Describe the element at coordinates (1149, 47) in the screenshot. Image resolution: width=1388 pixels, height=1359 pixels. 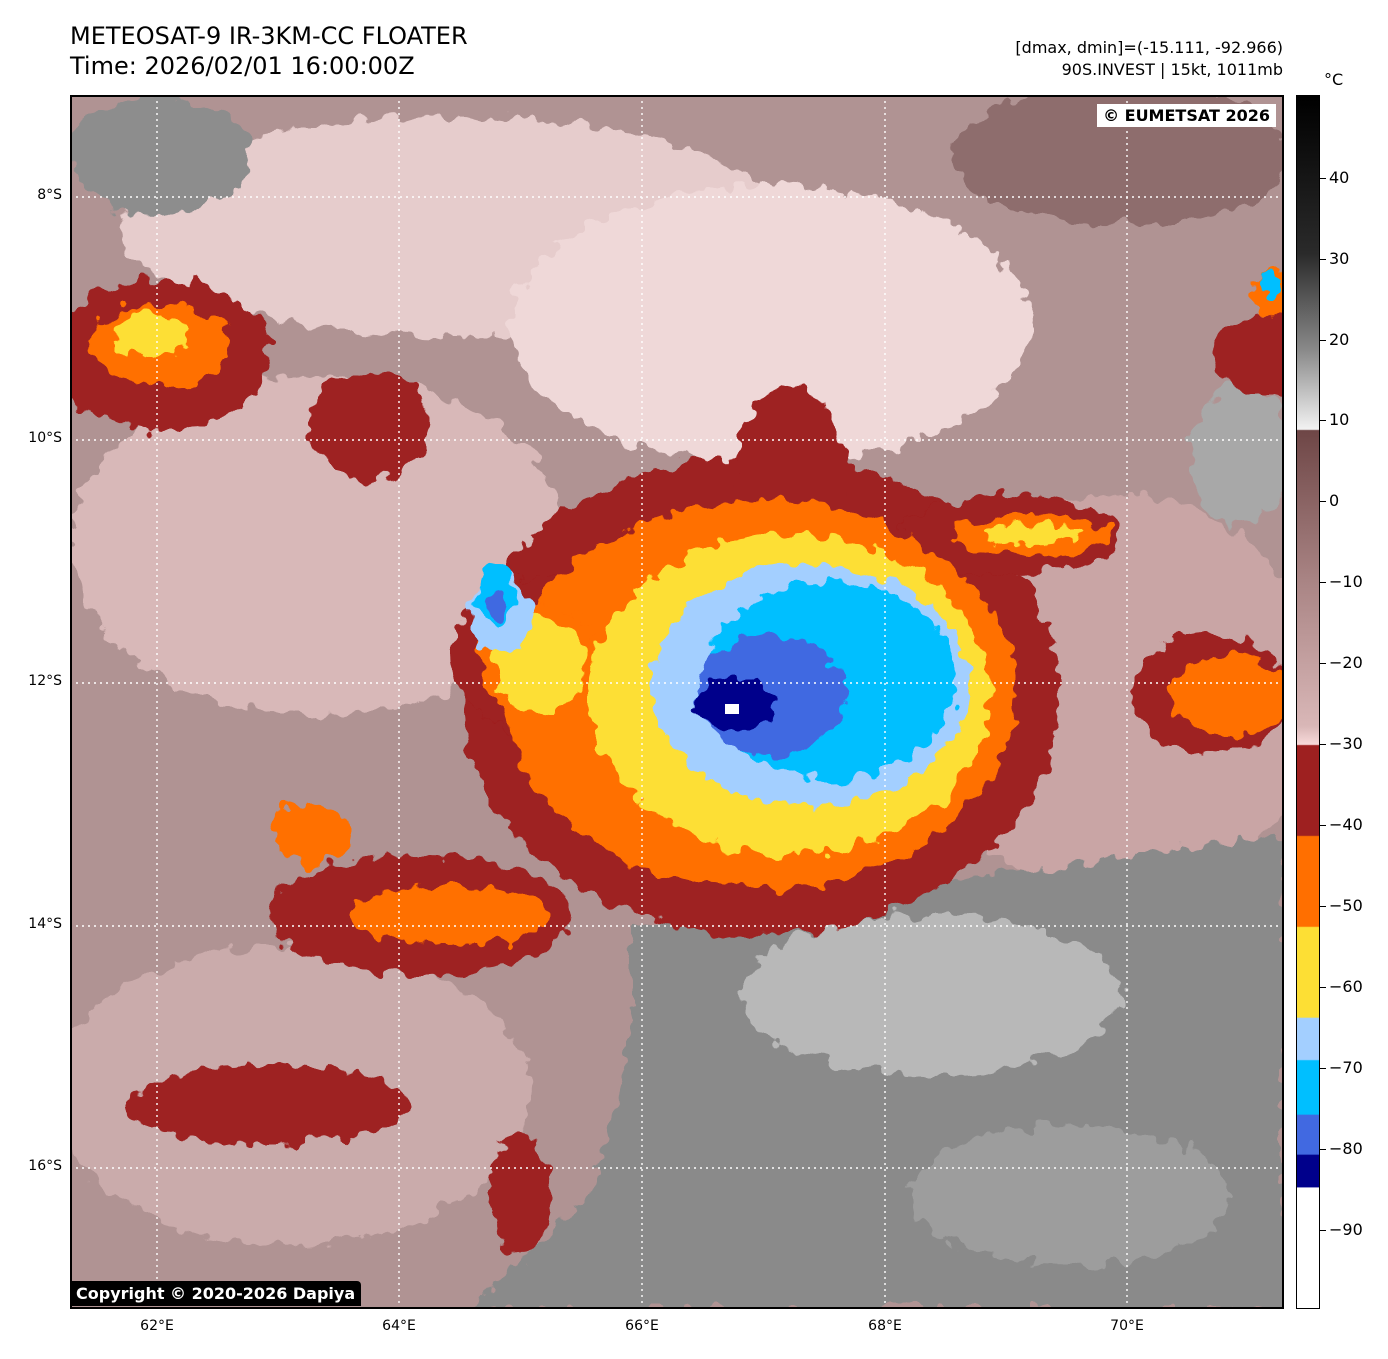
I see `data-range-text: [dmax, dmin]=(-15.111, -92.966)` at that location.